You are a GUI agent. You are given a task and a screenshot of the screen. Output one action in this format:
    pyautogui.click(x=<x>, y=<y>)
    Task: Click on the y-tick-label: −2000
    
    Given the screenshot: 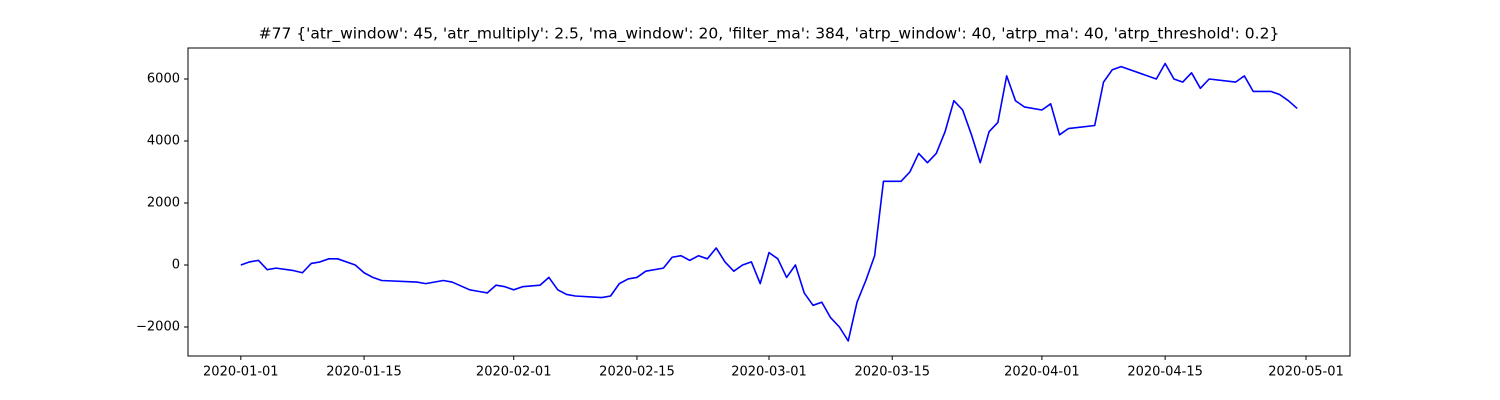 What is the action you would take?
    pyautogui.click(x=158, y=327)
    